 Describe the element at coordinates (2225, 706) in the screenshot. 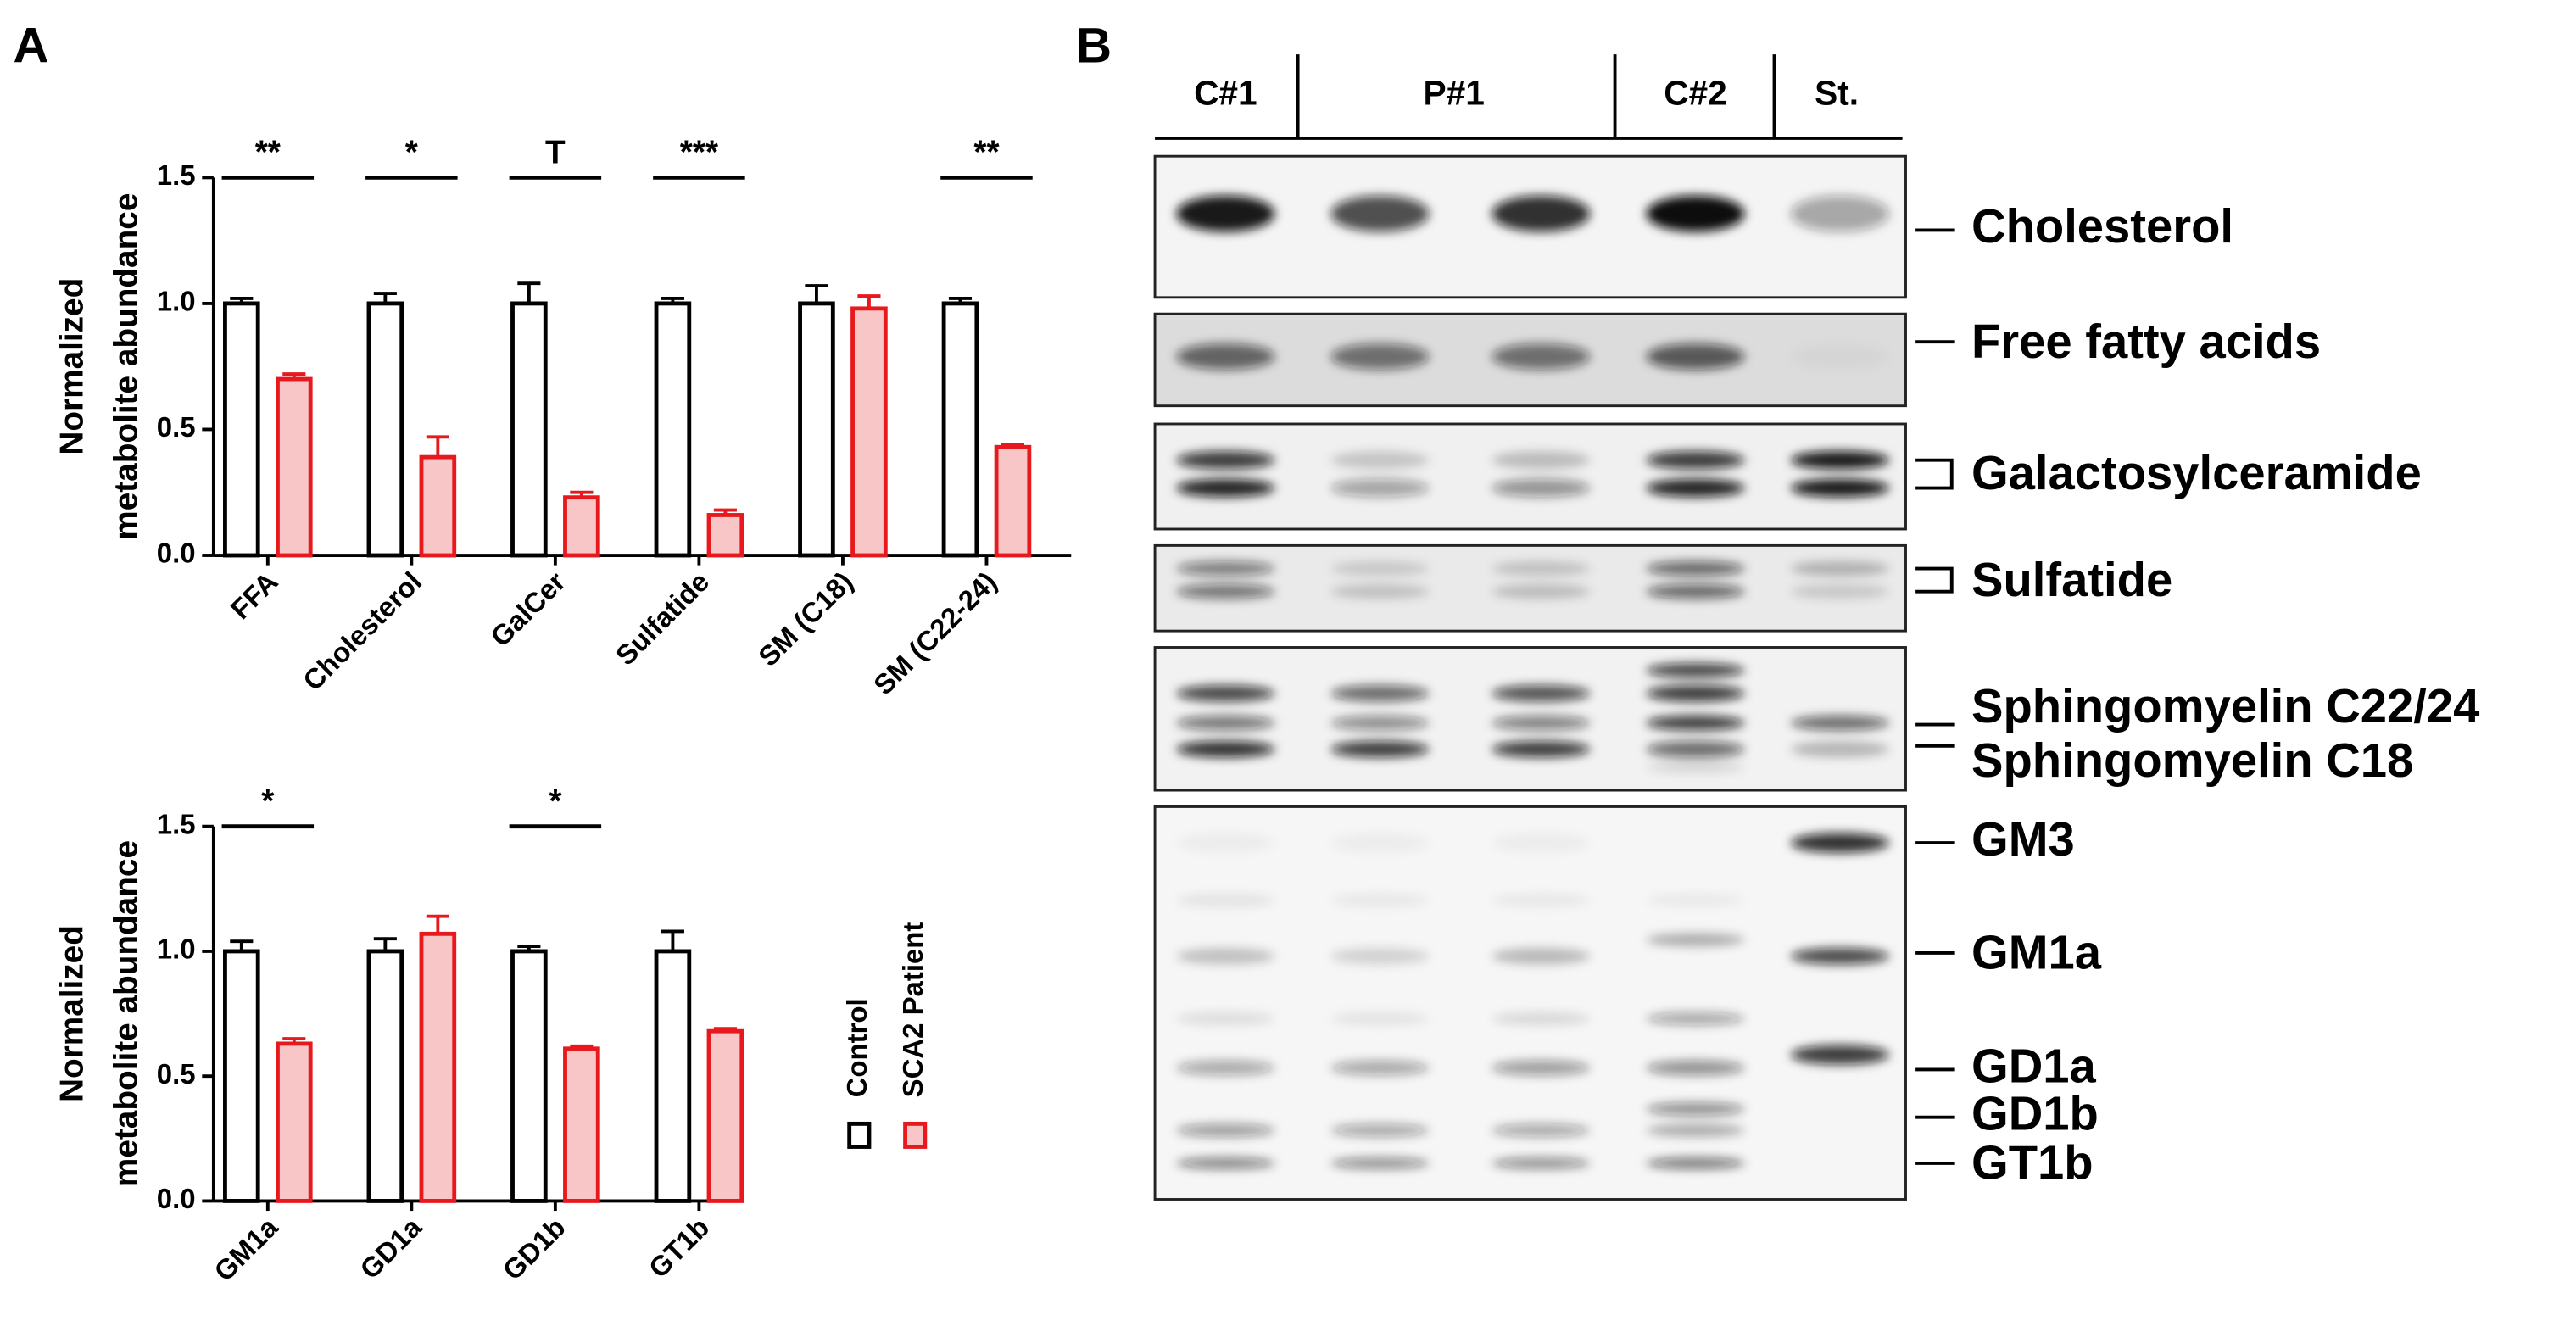

I see `band-label: Sphingomyelin C22/24` at that location.